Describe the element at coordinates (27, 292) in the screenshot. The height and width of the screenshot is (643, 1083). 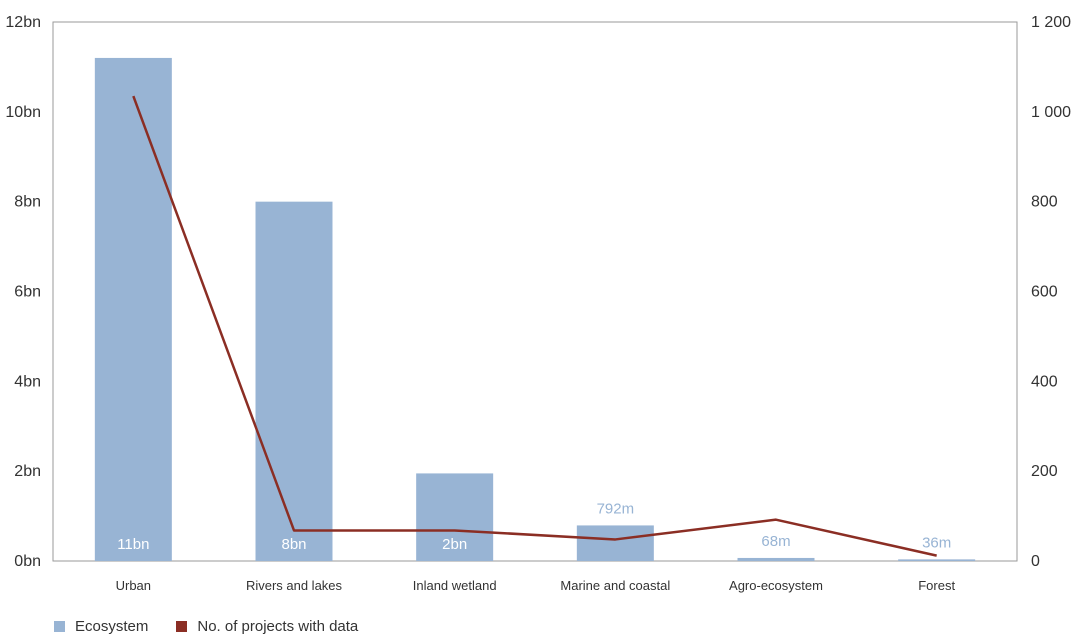
I see `y-left-tick-label: 6bn` at that location.